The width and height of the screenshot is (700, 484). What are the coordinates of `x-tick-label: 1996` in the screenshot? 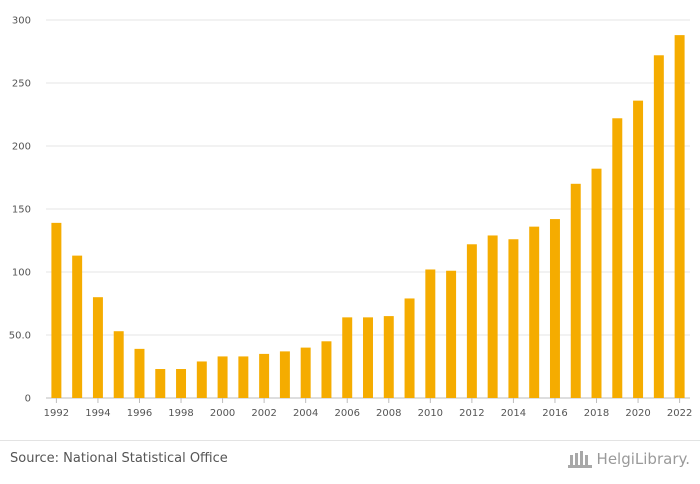 It's located at (139, 413).